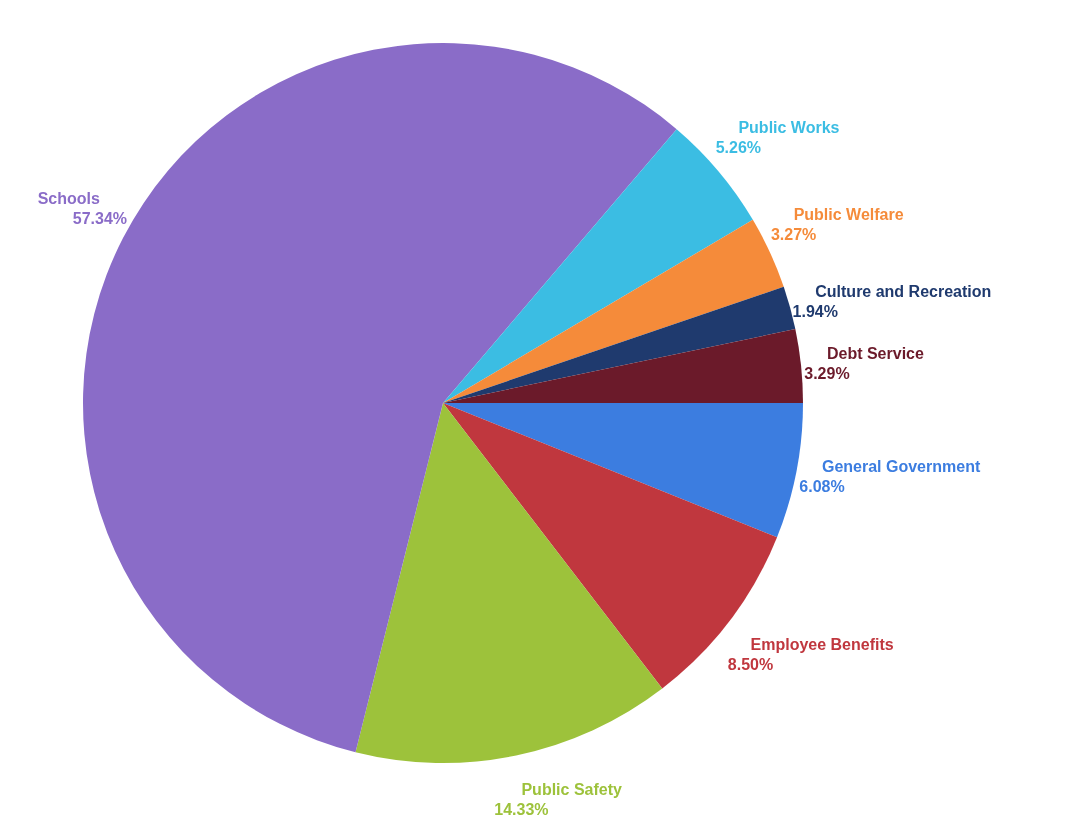 The image size is (1088, 826). I want to click on data-label: 6.08%, so click(822, 487).